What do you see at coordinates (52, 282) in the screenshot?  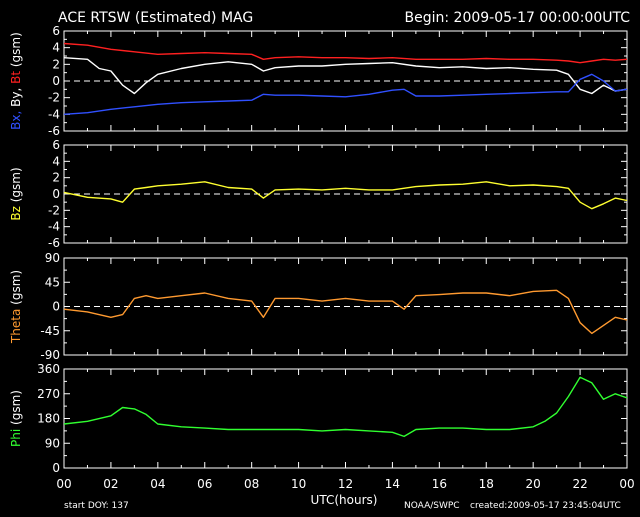 I see `y-tick-label: 45` at bounding box center [52, 282].